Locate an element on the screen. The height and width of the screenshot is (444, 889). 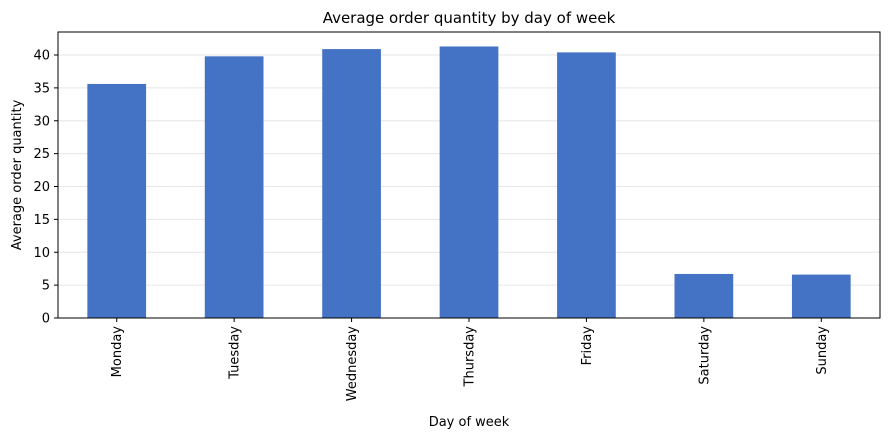
bar-saturday is located at coordinates (704, 295).